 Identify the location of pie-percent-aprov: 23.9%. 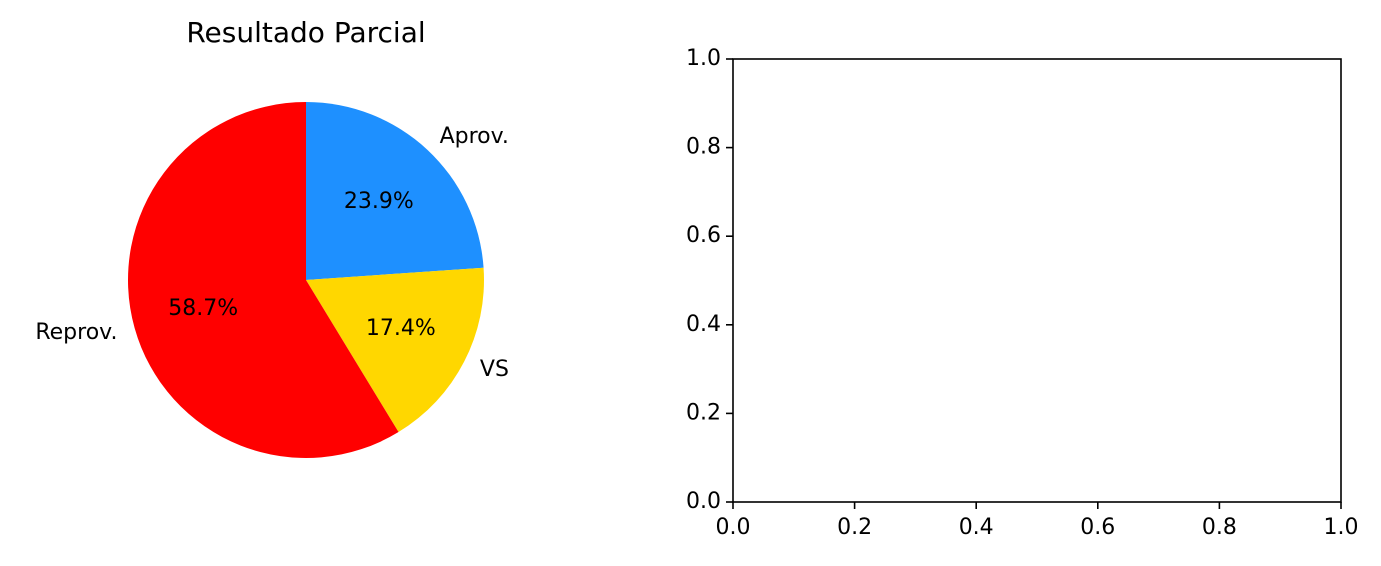
(379, 201).